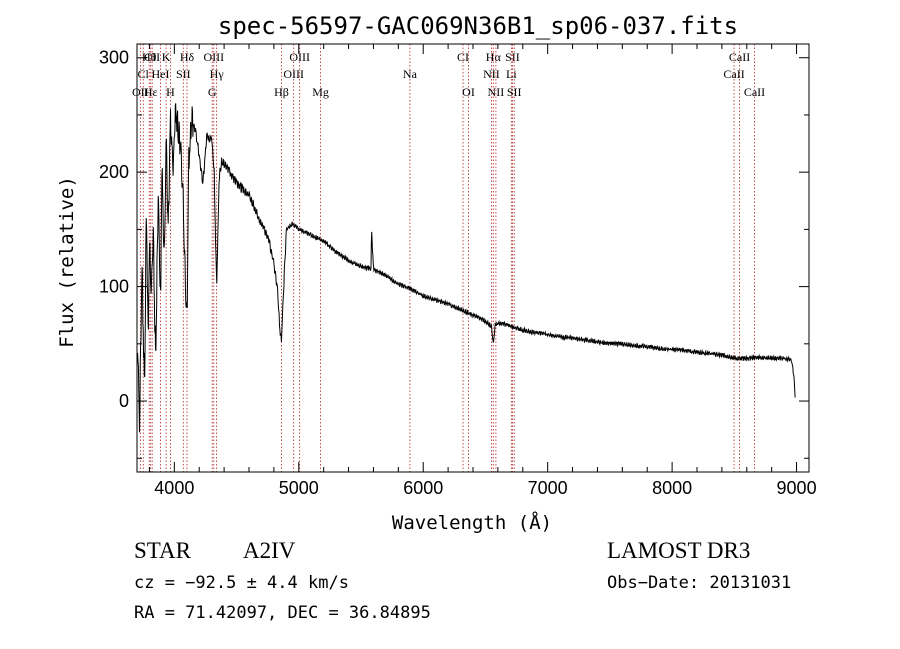  What do you see at coordinates (183, 74) in the screenshot?
I see `line-label-12: SII` at bounding box center [183, 74].